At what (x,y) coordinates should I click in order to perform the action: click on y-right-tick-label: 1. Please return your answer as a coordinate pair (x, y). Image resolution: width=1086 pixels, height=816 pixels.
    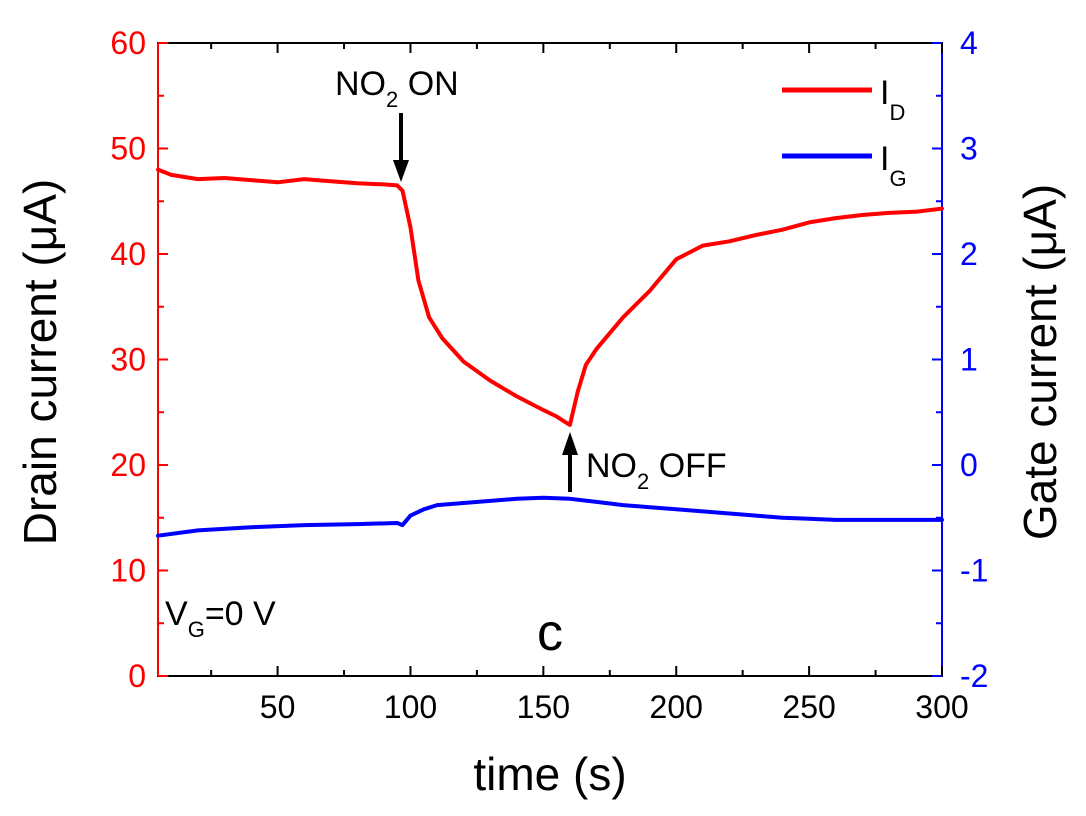
    Looking at the image, I should click on (969, 360).